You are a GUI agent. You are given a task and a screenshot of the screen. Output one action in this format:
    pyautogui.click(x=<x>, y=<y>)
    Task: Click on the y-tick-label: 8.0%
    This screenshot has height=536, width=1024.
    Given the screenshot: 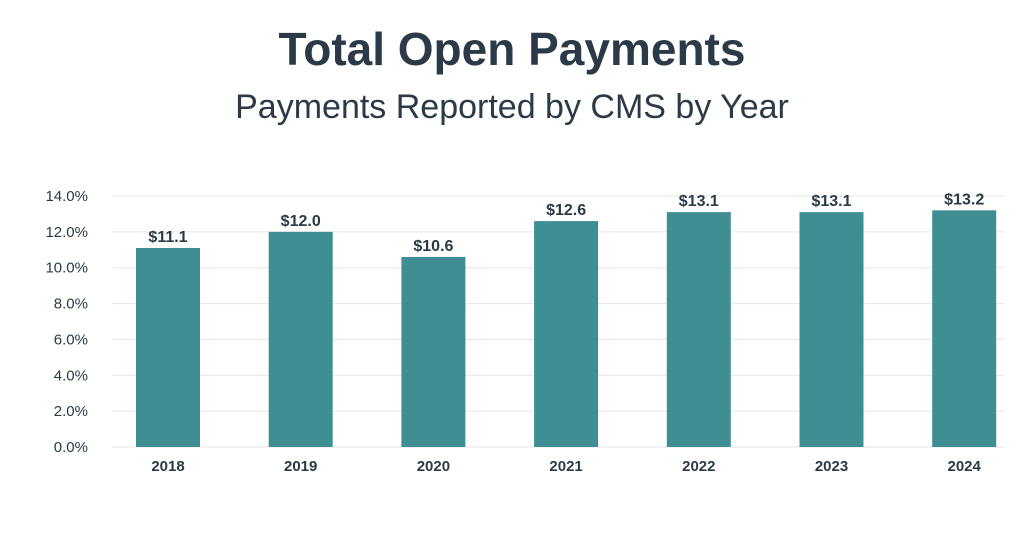 What is the action you would take?
    pyautogui.click(x=71, y=304)
    